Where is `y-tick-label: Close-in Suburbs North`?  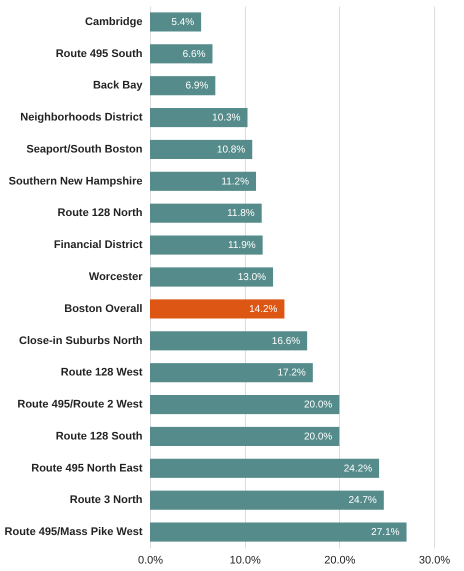
y-tick-label: Close-in Suburbs North is located at coordinates (81, 340).